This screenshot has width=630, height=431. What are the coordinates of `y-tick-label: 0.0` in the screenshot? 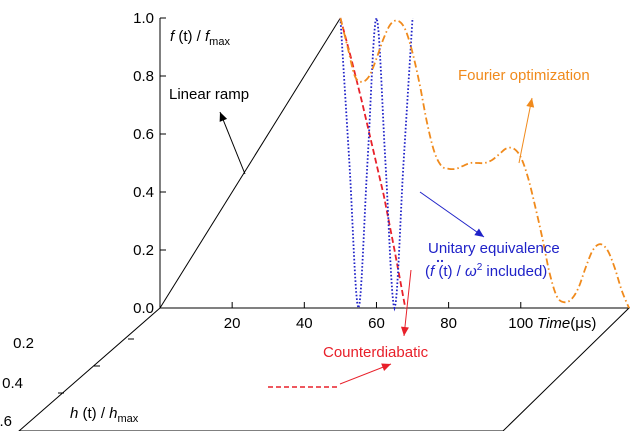 It's located at (143, 308).